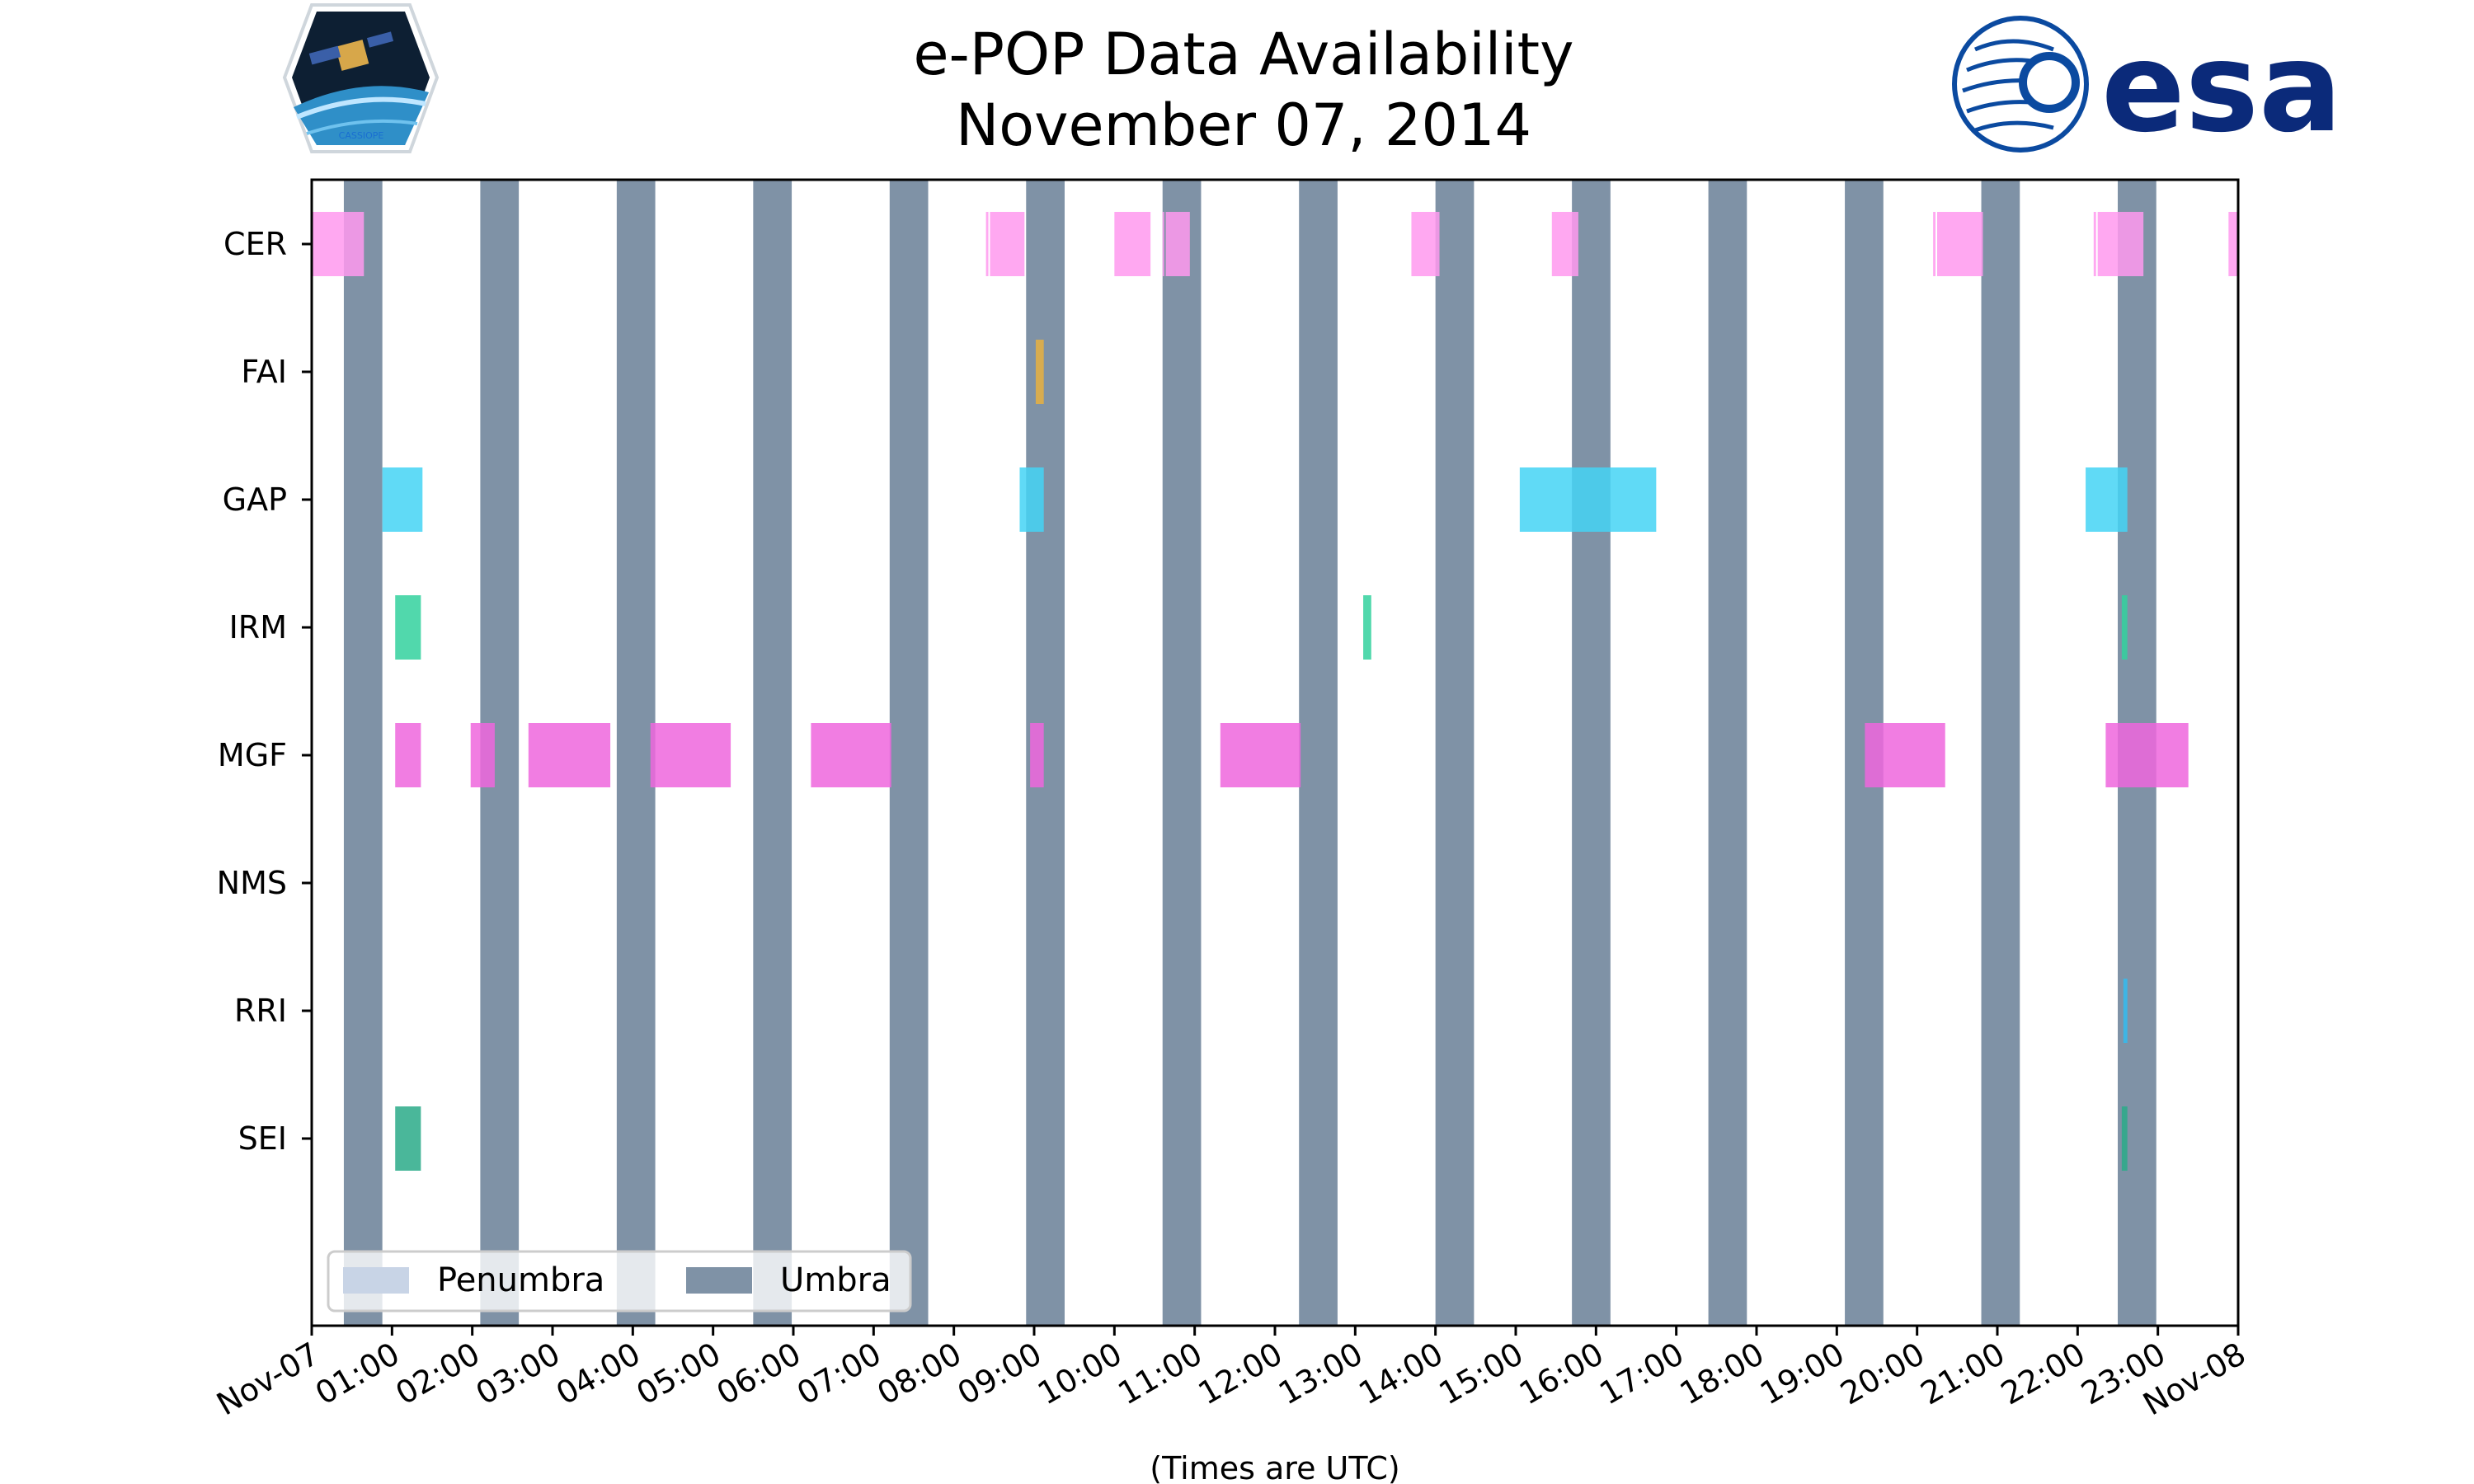  I want to click on x-tick-label: 10:00, so click(1080, 1374).